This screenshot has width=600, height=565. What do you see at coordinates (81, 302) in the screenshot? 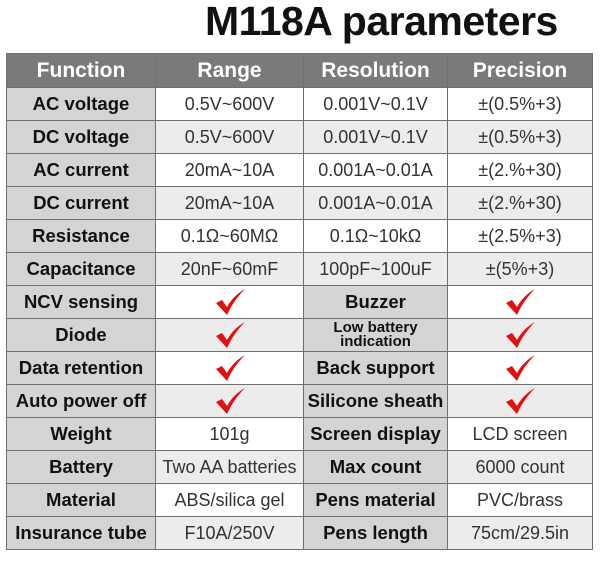
I see `feature-label: NCV sensing` at bounding box center [81, 302].